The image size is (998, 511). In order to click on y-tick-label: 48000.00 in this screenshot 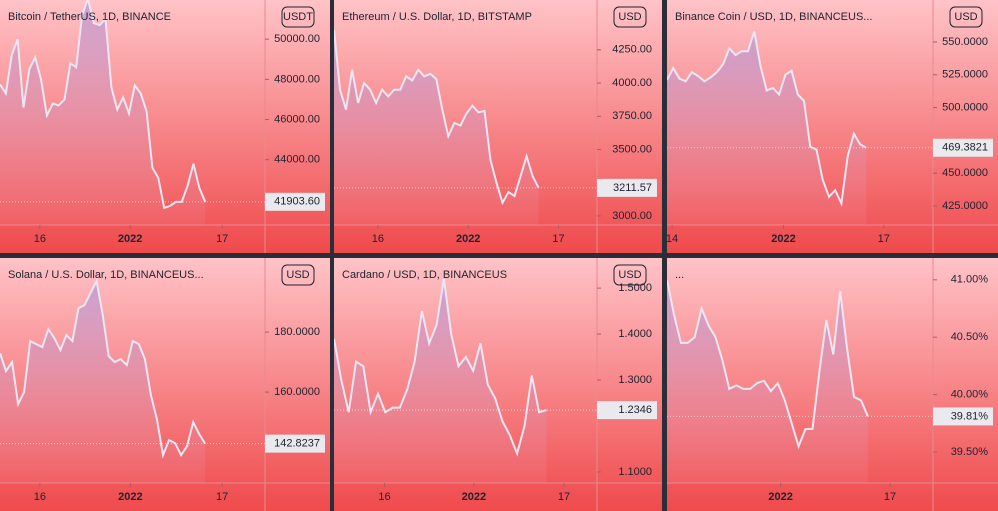, I will do `click(297, 79)`.